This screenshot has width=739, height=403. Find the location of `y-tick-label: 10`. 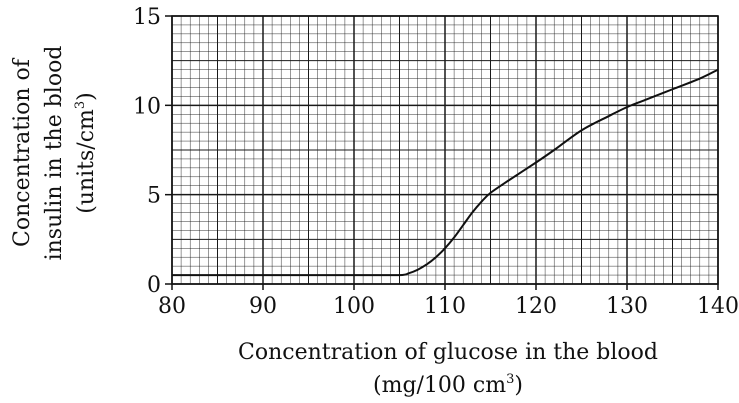

y-tick-label: 10 is located at coordinates (147, 106).